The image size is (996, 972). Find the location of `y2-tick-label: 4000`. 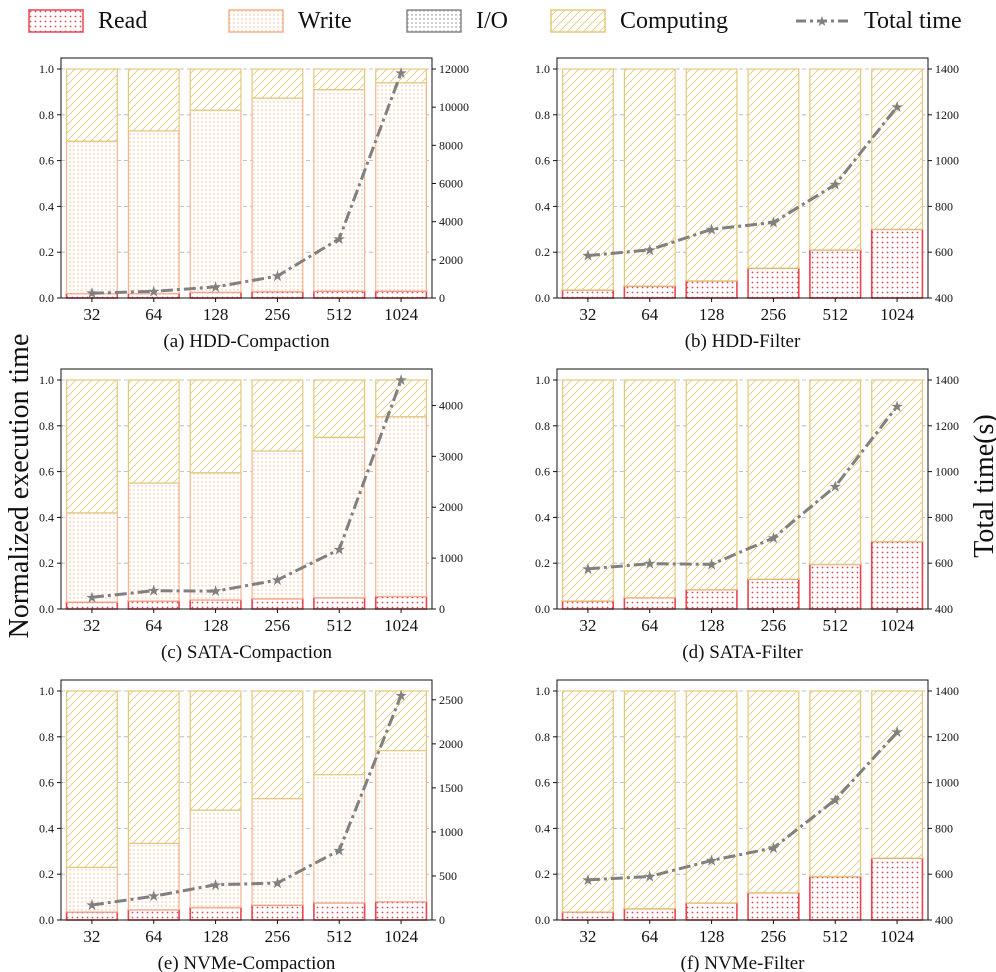

y2-tick-label: 4000 is located at coordinates (451, 222).